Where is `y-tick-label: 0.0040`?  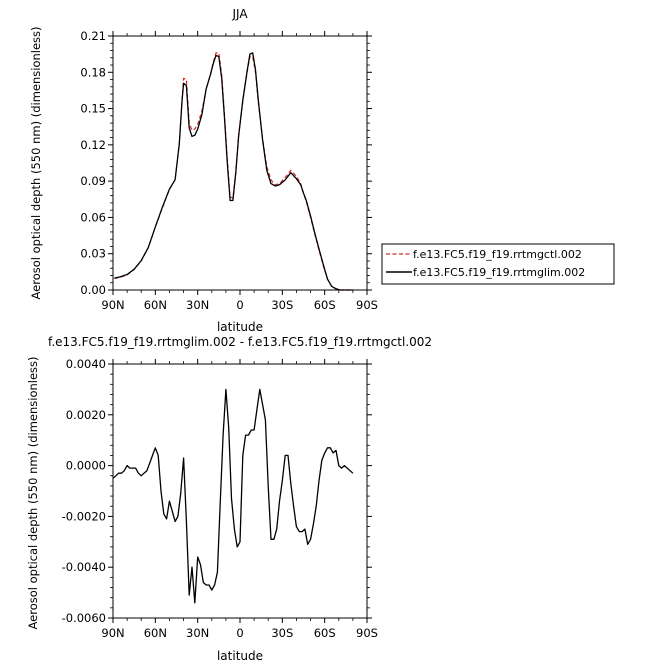
y-tick-label: 0.0040 is located at coordinates (86, 364).